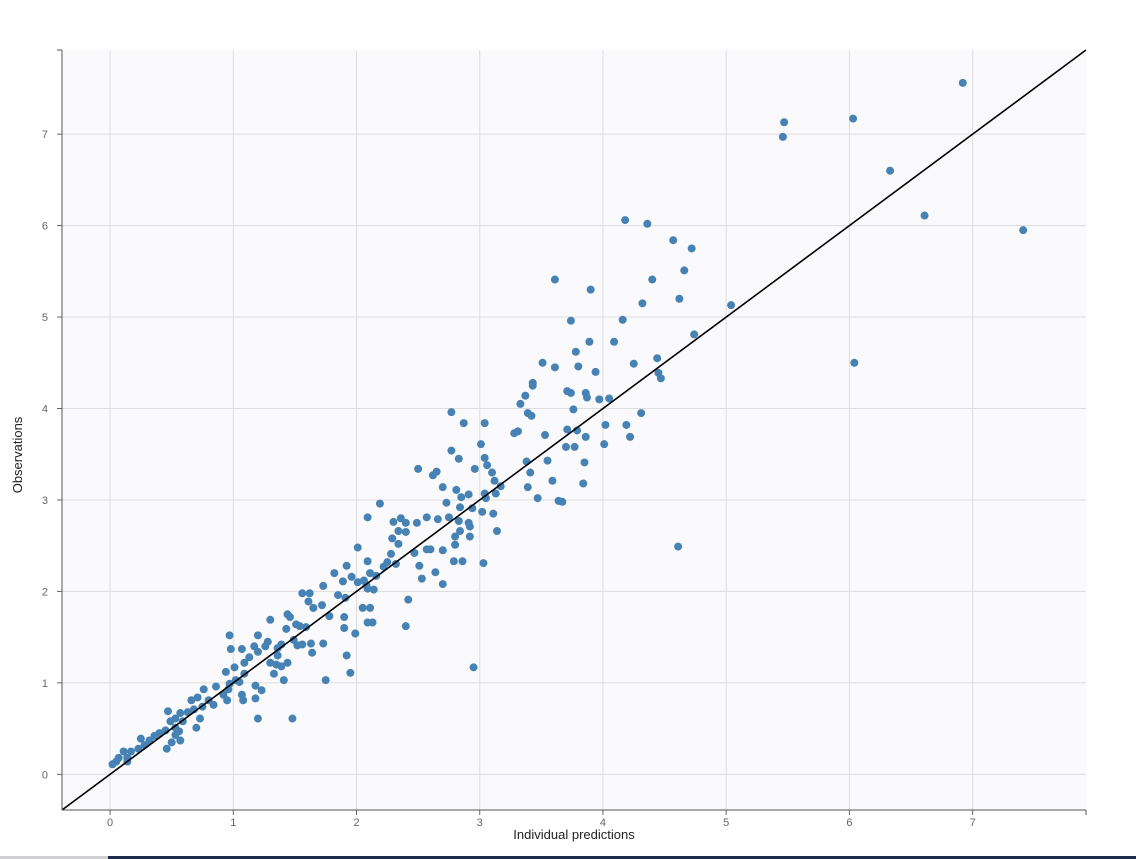 This screenshot has width=1136, height=859. What do you see at coordinates (622, 857) in the screenshot?
I see `bottom-strip-dark` at bounding box center [622, 857].